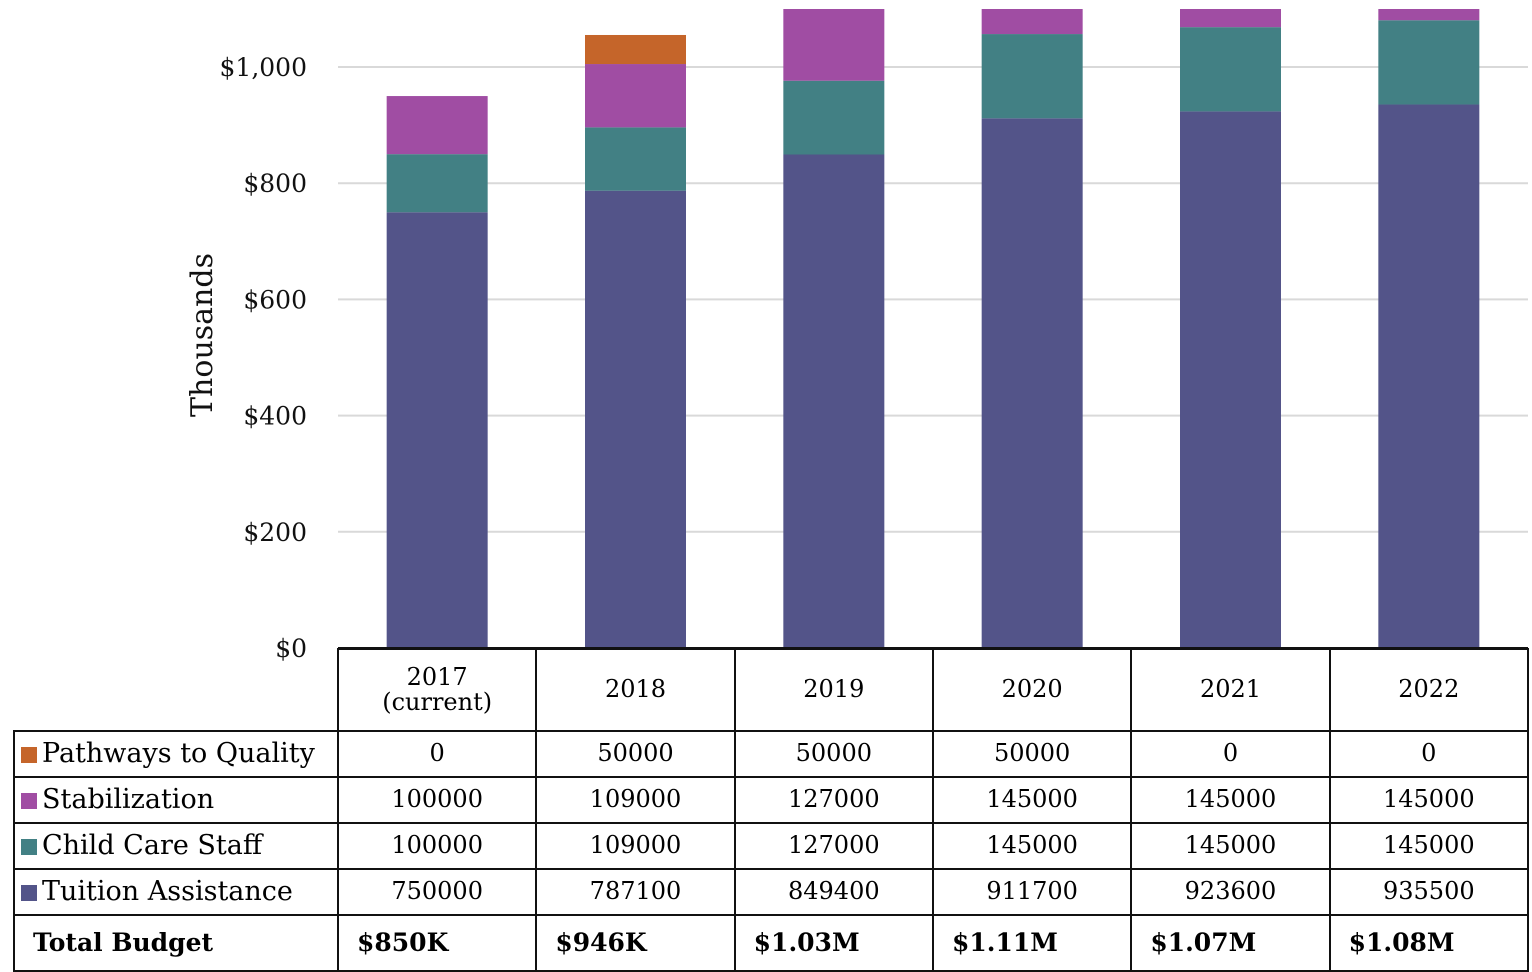 This screenshot has width=1532, height=972. I want to click on y-axis-label: Thousands, so click(202, 335).